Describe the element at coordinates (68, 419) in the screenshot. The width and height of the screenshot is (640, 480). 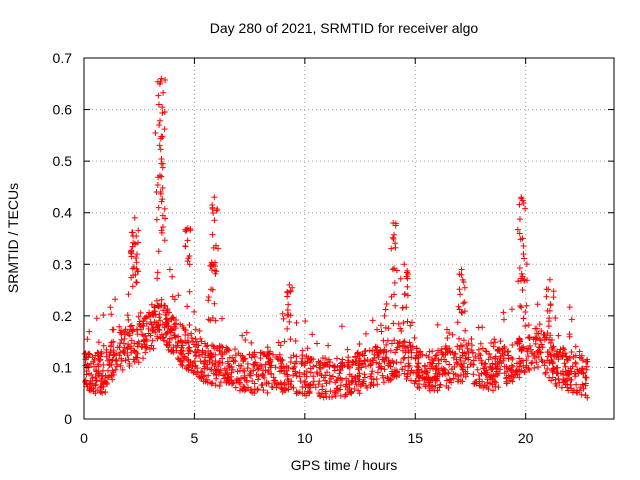
I see `y-tick-label: 0` at that location.